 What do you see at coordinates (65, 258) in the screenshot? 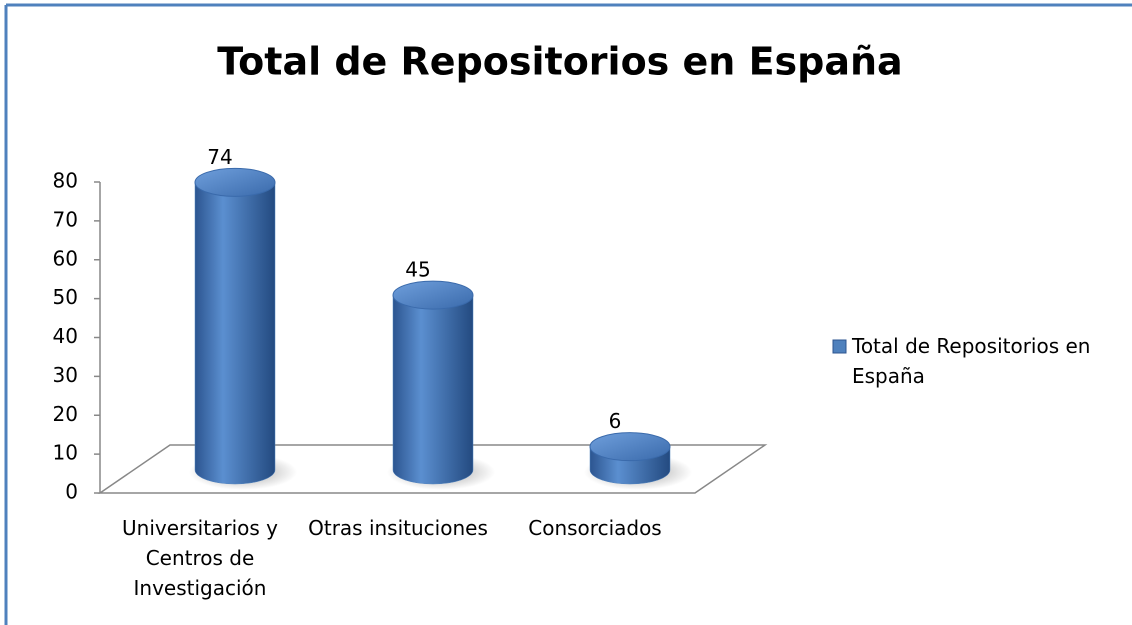
I see `y-tick-label: 60` at bounding box center [65, 258].